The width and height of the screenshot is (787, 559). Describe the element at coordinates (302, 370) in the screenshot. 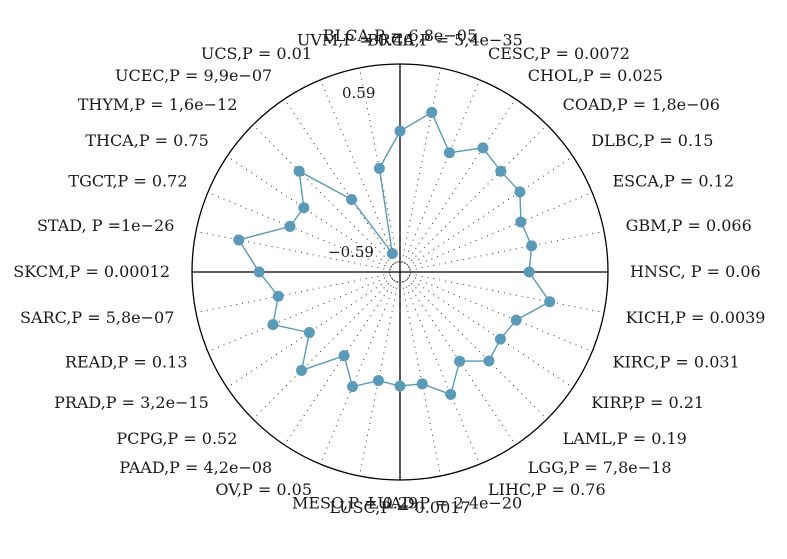

I see `data-point-pcpg` at that location.